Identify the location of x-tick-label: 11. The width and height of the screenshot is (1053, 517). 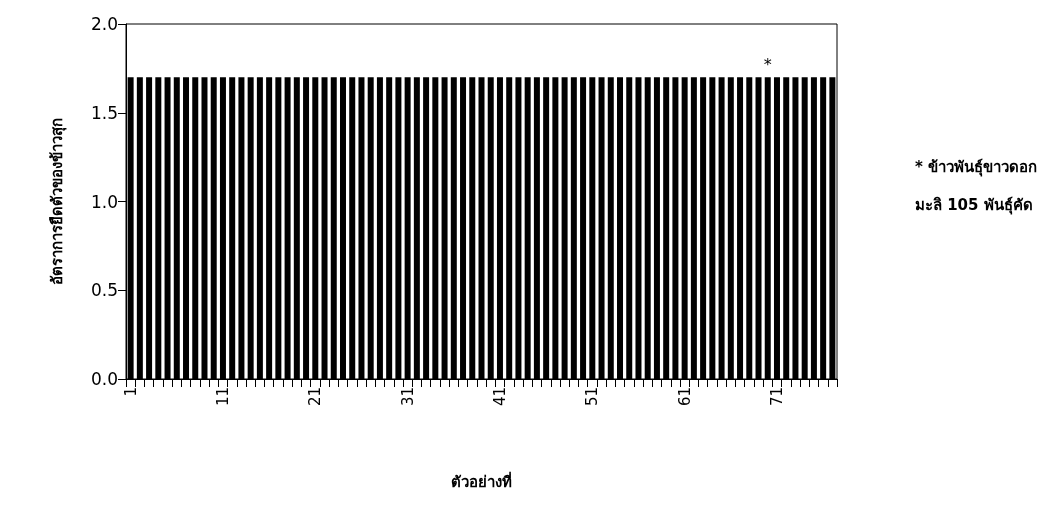
(222, 397).